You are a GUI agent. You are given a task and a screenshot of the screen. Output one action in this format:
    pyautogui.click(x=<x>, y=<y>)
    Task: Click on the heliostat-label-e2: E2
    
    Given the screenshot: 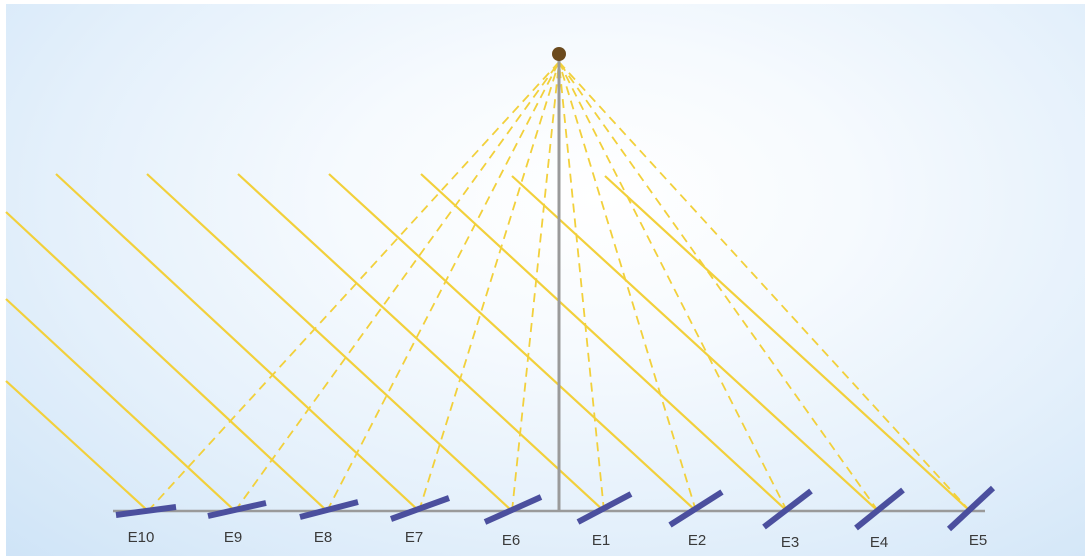 What is the action you would take?
    pyautogui.click(x=697, y=540)
    